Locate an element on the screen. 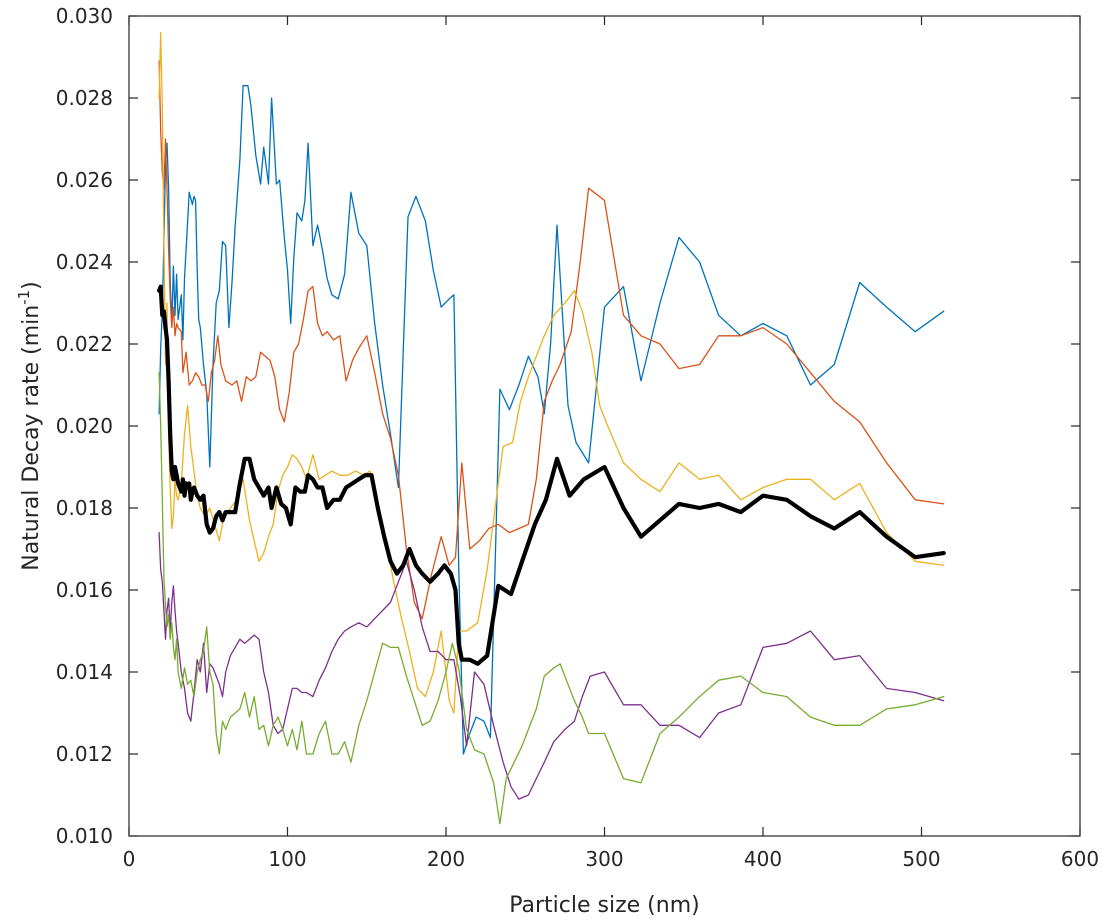 This screenshot has height=922, width=1104. y-tick-label: 0.012 is located at coordinates (84, 754).